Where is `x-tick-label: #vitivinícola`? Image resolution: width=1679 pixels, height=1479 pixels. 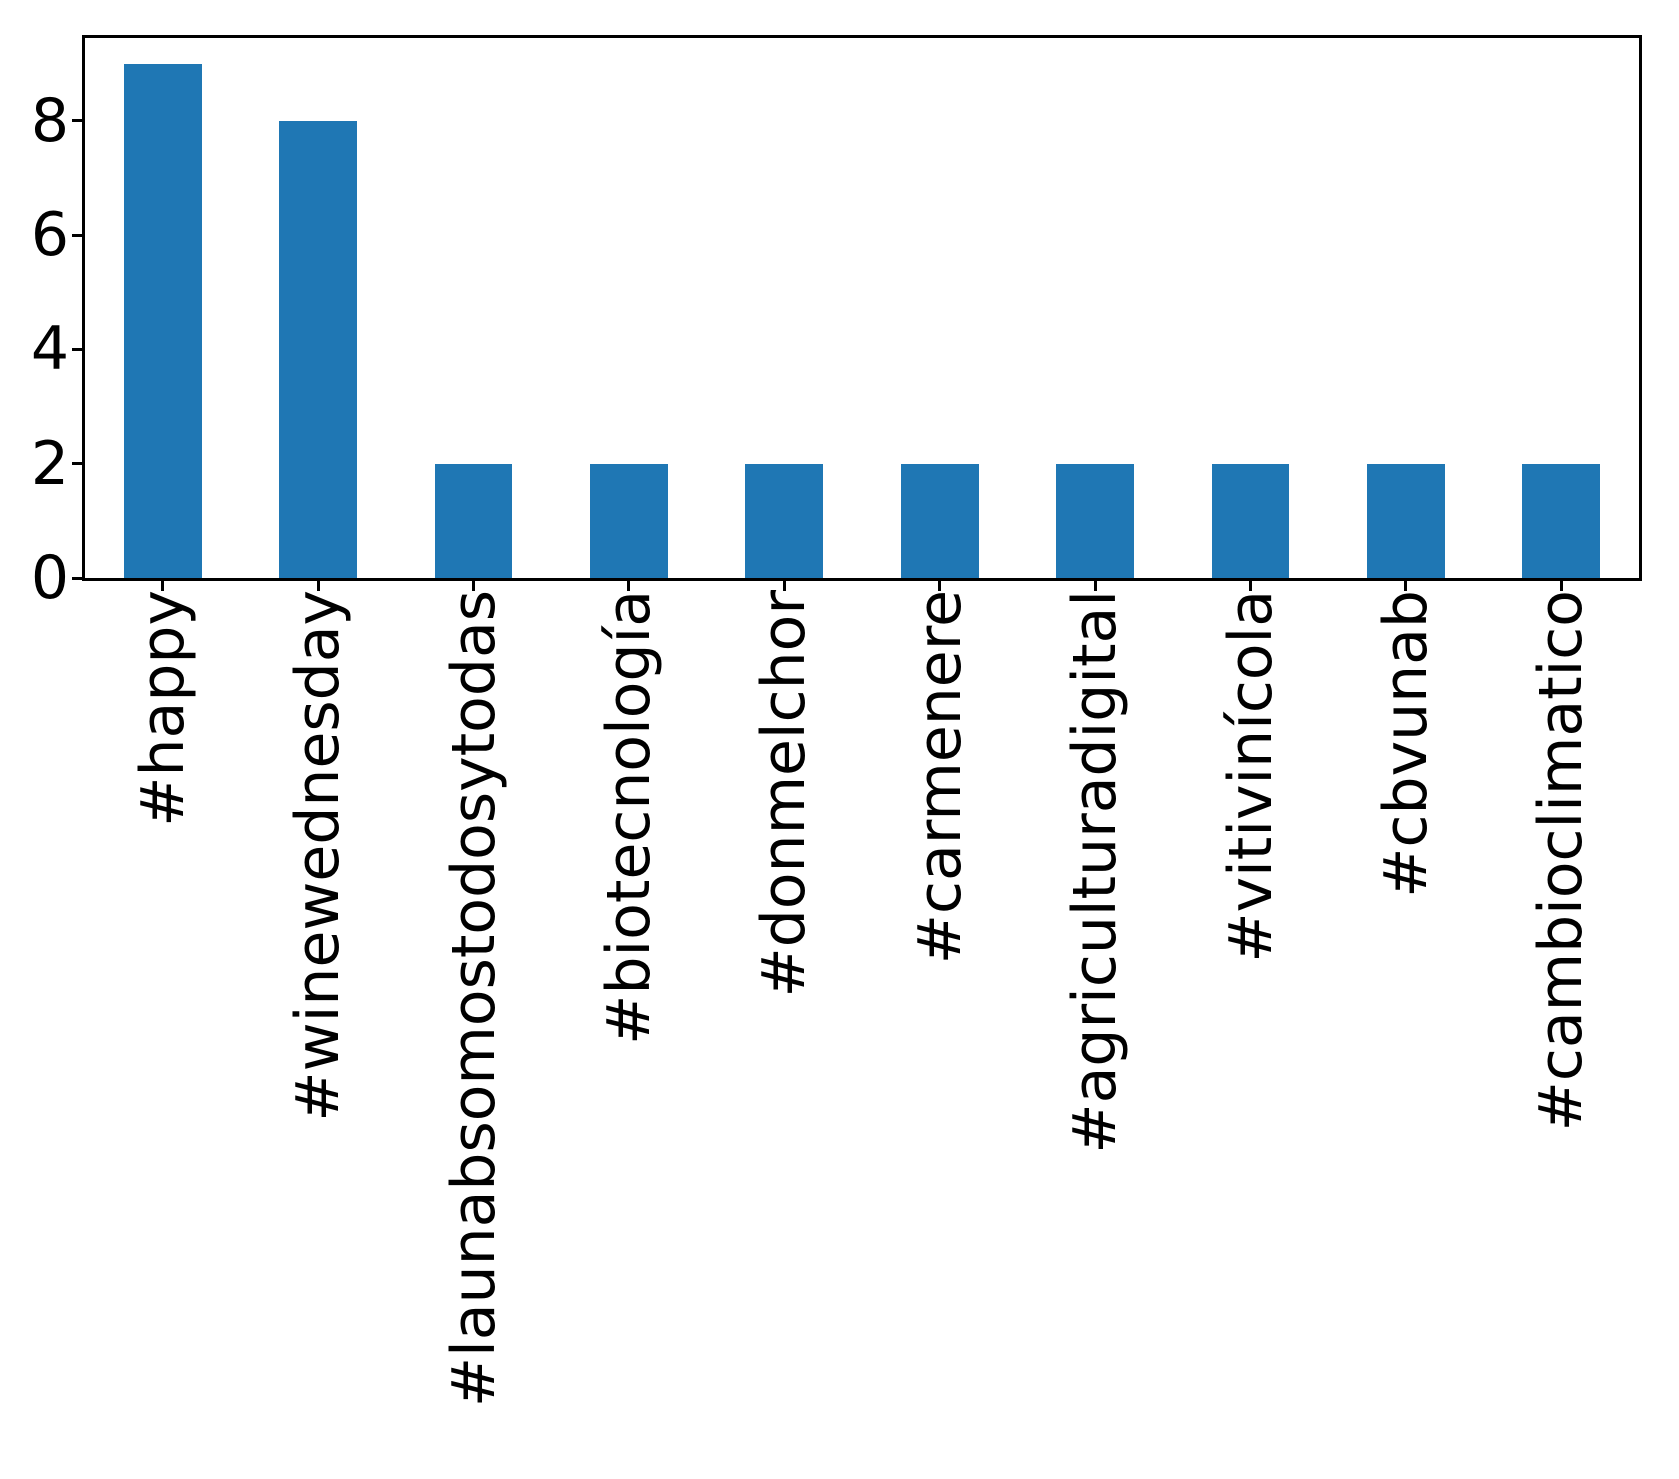 x-tick-label: #vitivinícola is located at coordinates (1250, 776).